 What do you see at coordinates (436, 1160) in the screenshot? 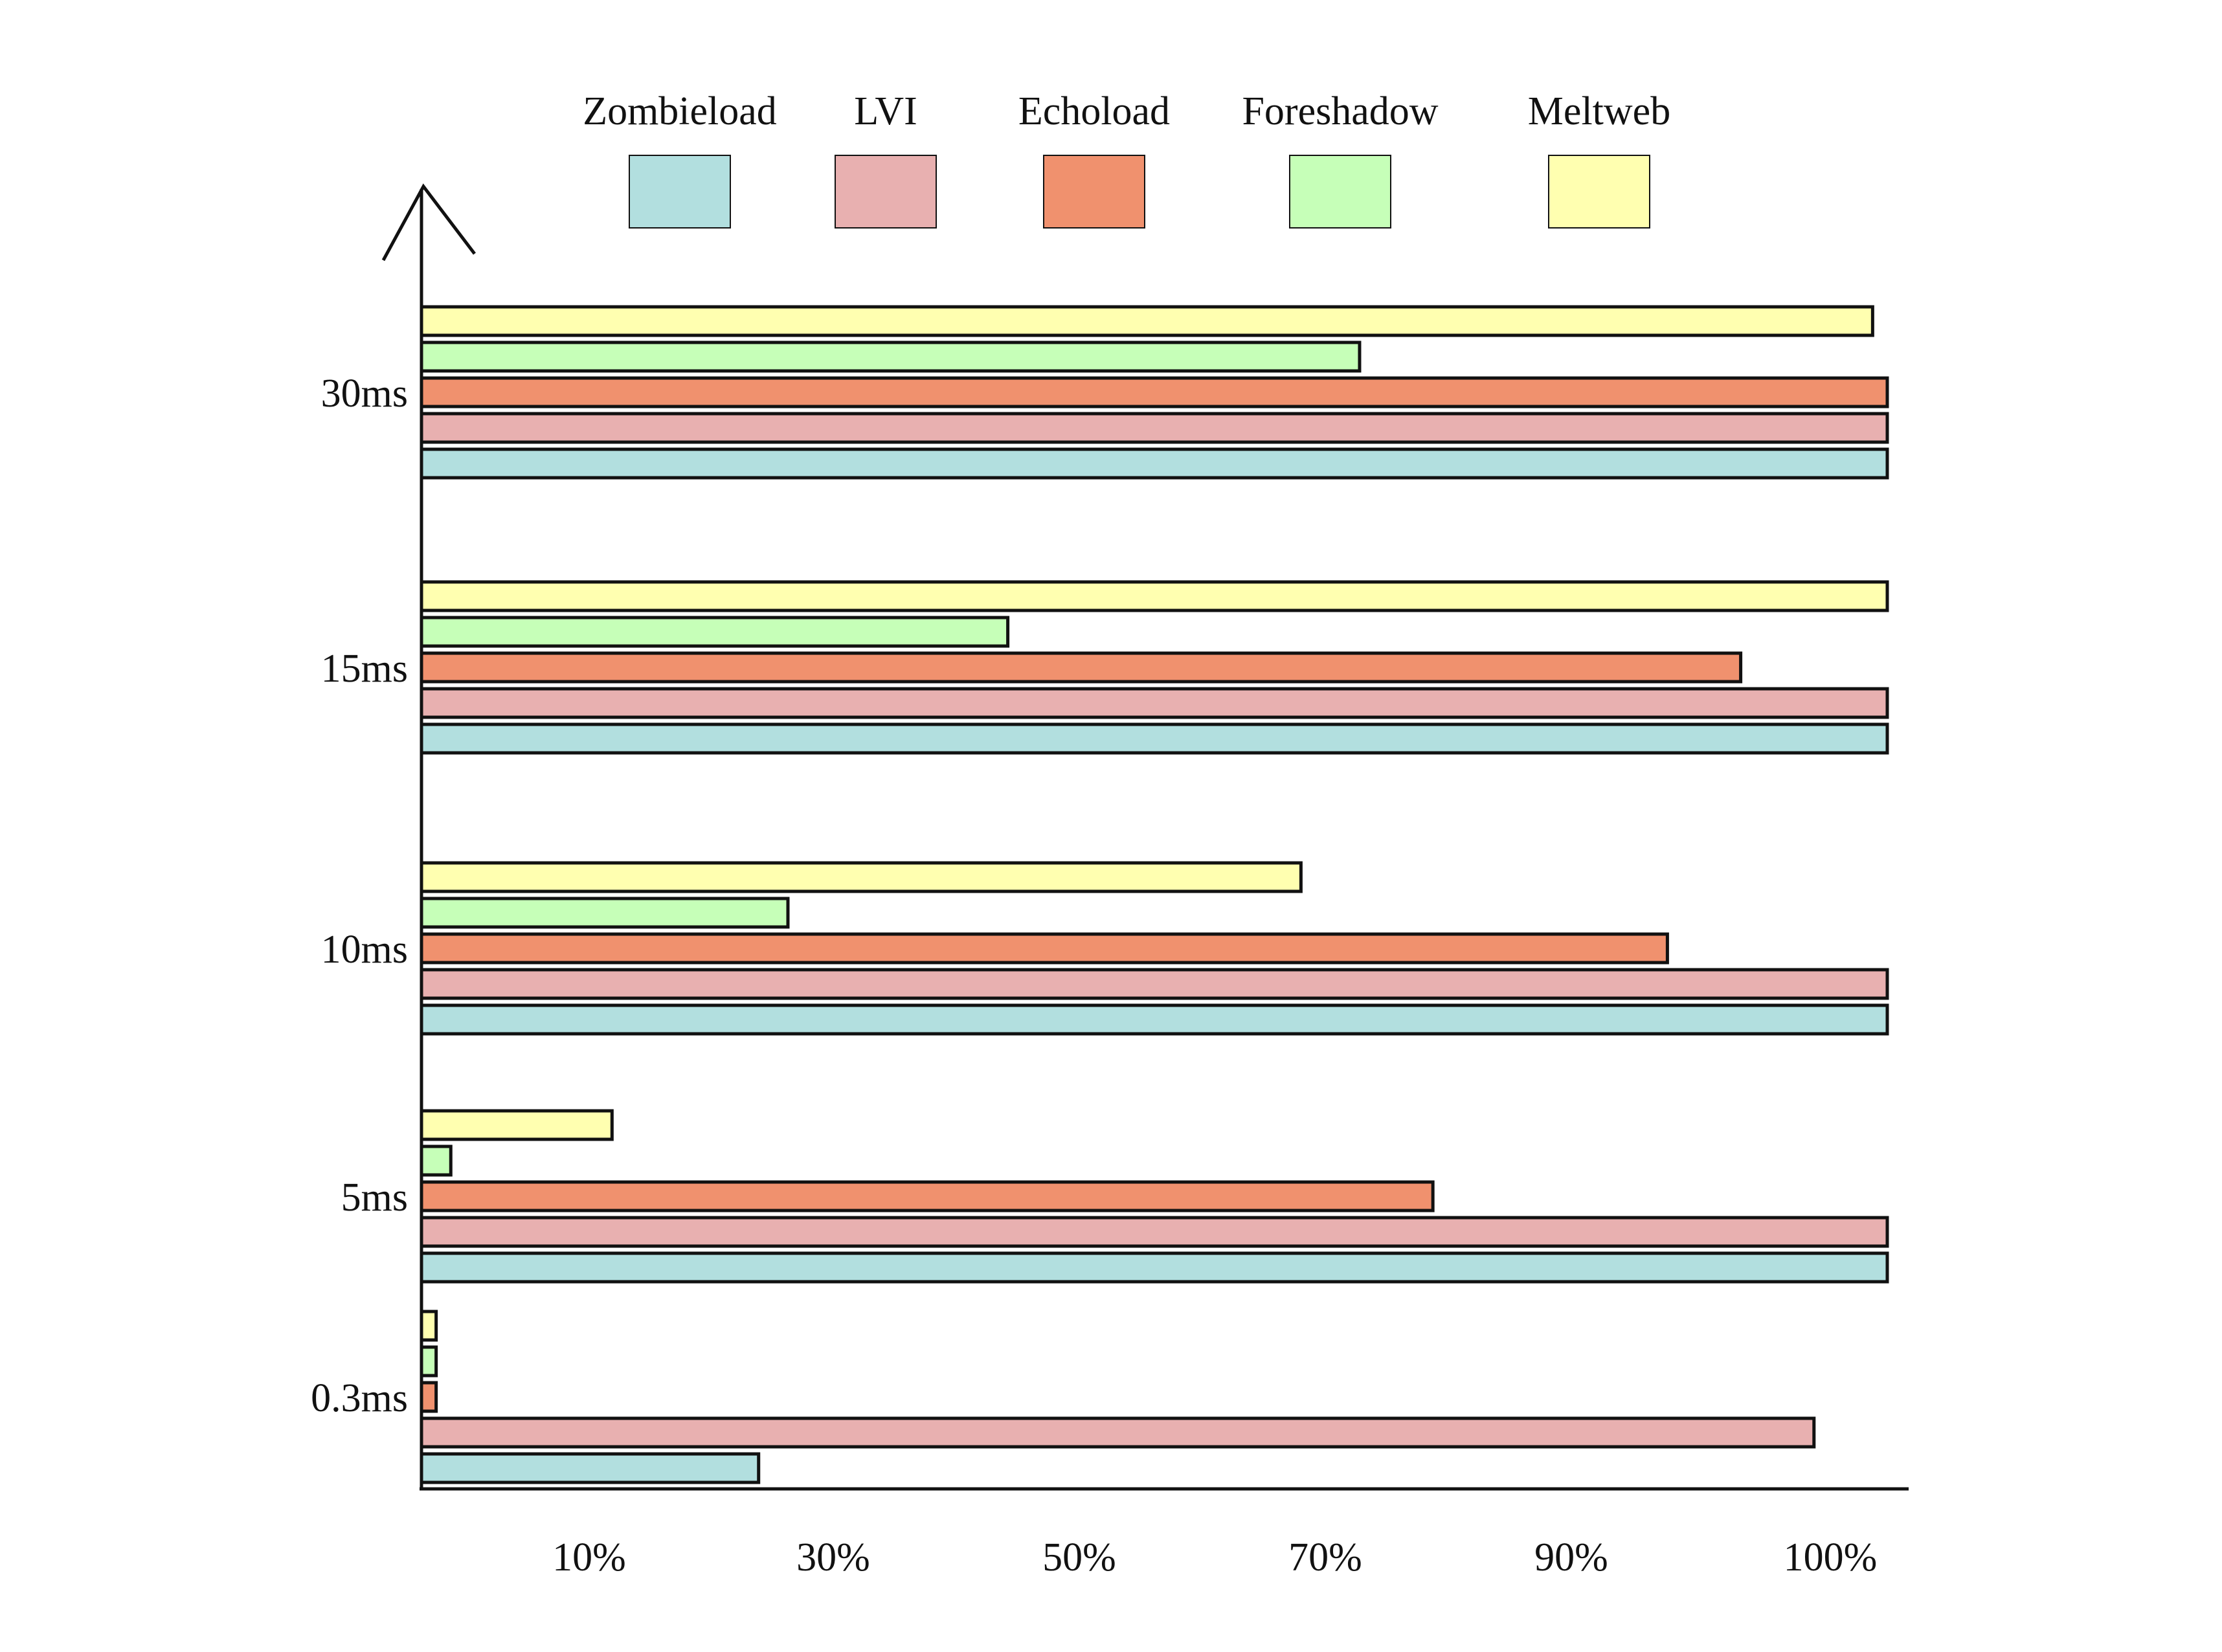
I see `bar-foreshadow-5ms` at bounding box center [436, 1160].